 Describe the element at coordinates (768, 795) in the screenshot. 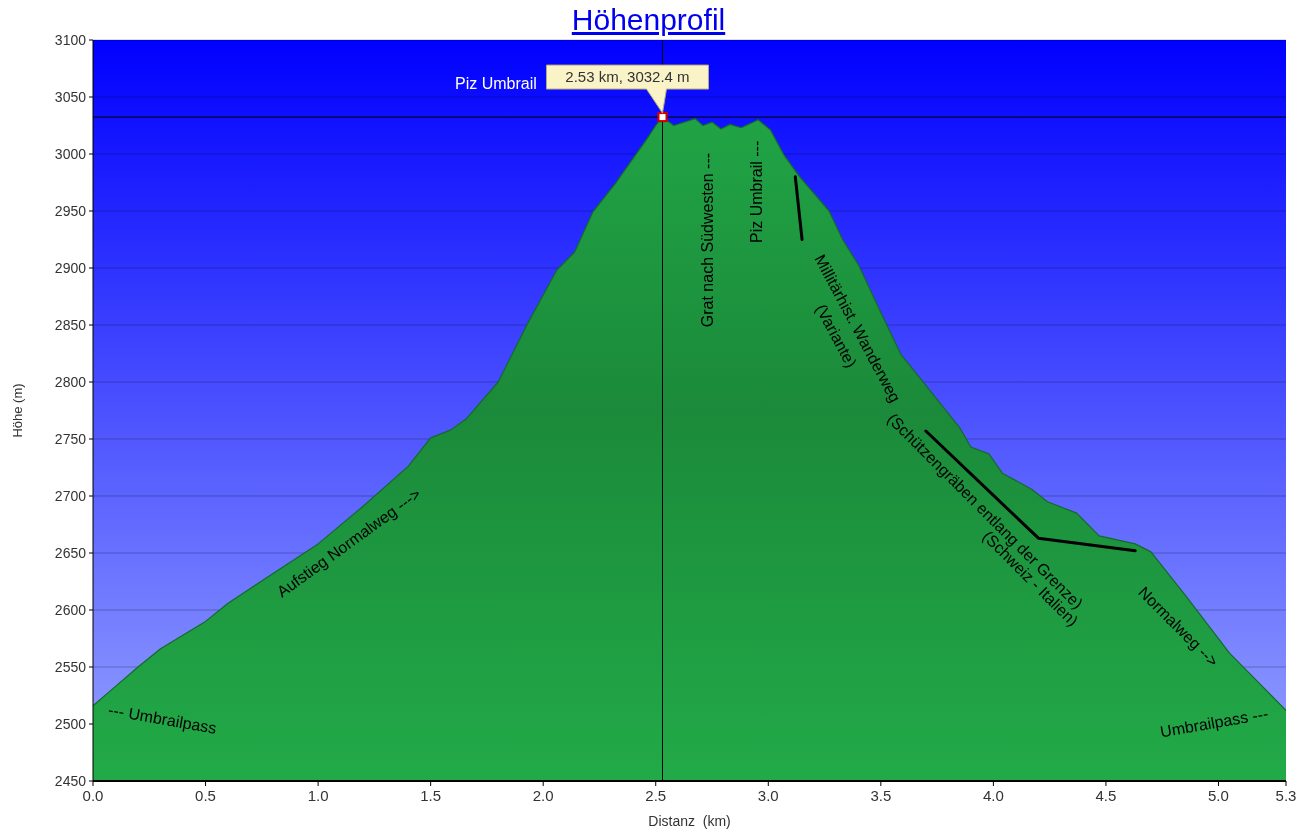

I see `x-tick-label: 3.0` at that location.